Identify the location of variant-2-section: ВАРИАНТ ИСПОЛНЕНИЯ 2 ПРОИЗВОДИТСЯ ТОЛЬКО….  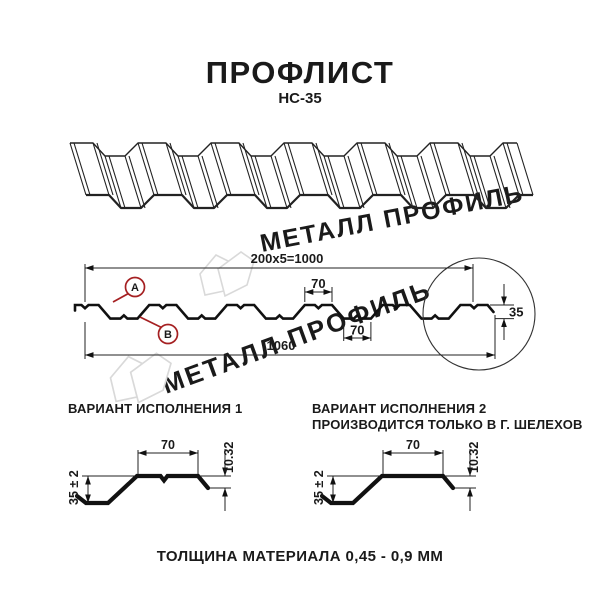
(447, 456).